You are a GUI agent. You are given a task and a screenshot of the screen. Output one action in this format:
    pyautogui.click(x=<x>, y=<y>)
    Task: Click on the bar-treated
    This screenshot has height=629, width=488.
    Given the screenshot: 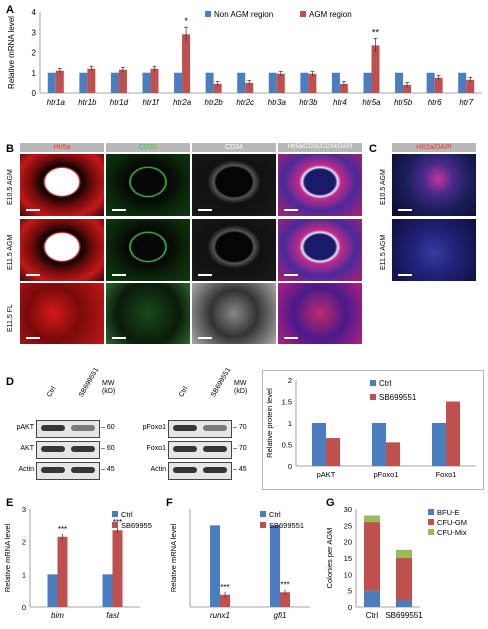 What is the action you would take?
    pyautogui.click(x=285, y=599)
    